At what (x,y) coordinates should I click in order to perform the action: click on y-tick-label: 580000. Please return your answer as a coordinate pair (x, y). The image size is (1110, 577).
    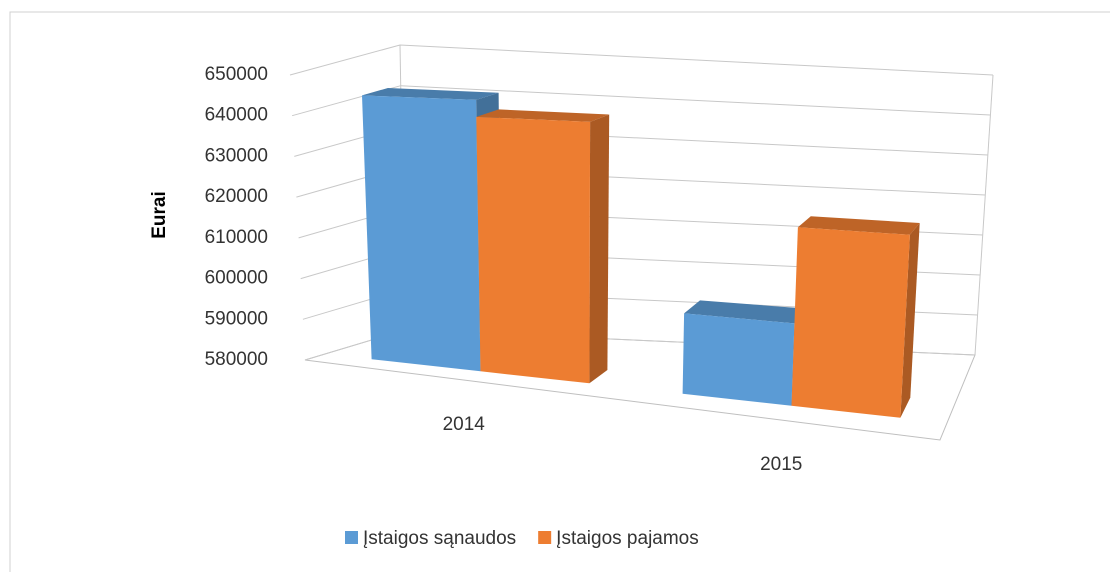
    Looking at the image, I should click on (236, 359).